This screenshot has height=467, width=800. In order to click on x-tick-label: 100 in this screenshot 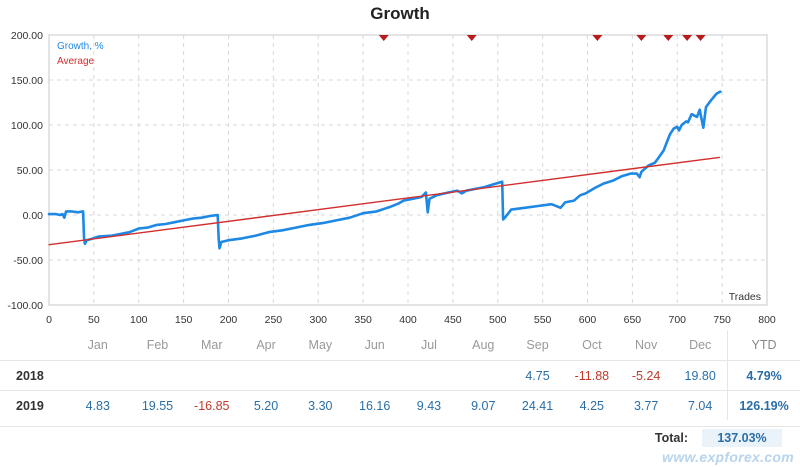, I will do `click(139, 320)`.